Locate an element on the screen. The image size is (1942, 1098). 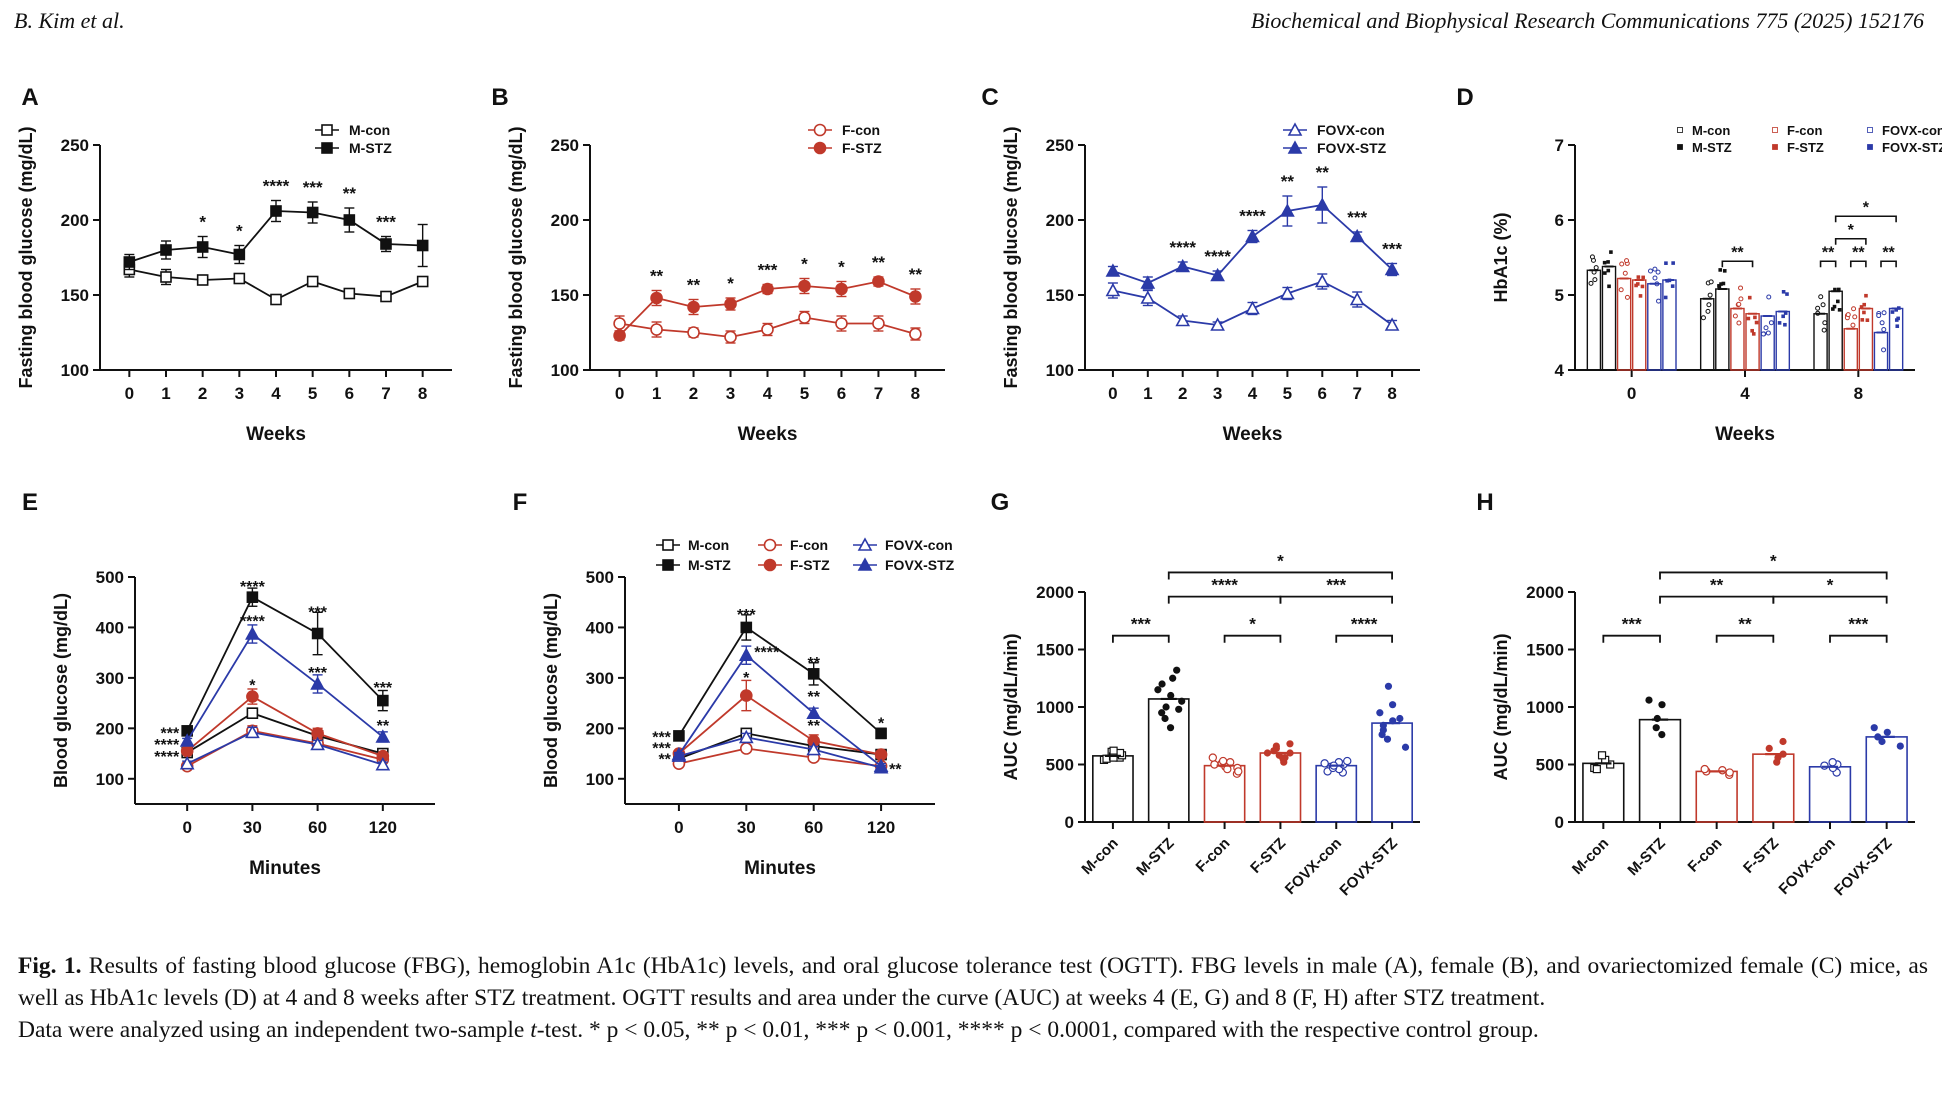
legend-marker-FOVX-STZ is located at coordinates (1295, 147).